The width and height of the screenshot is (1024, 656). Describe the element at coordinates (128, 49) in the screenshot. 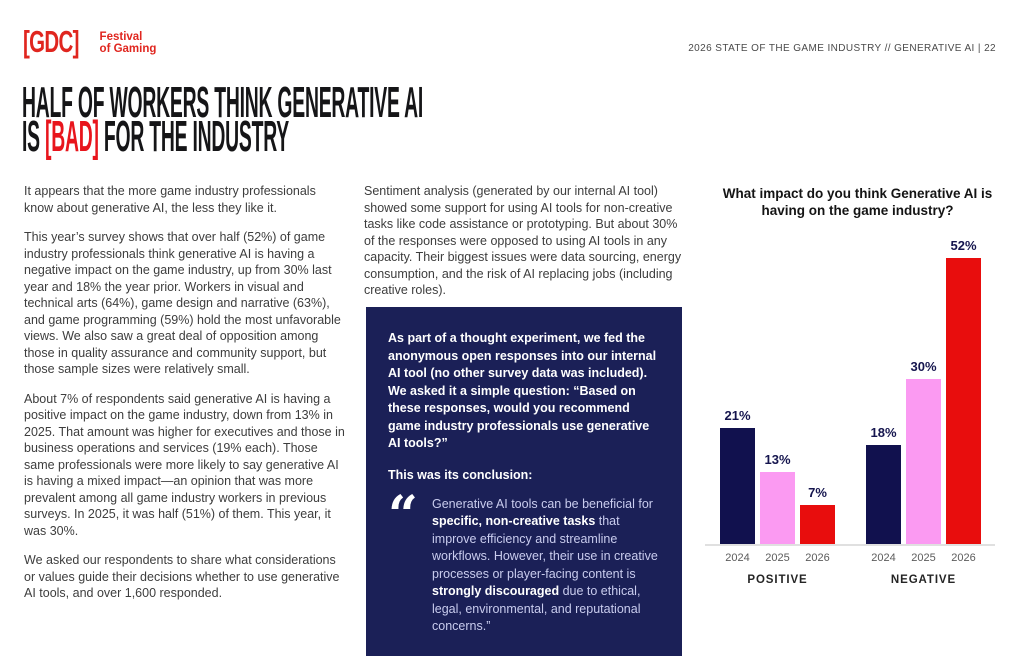

I see `gdc-logo-line2: of Gaming` at that location.